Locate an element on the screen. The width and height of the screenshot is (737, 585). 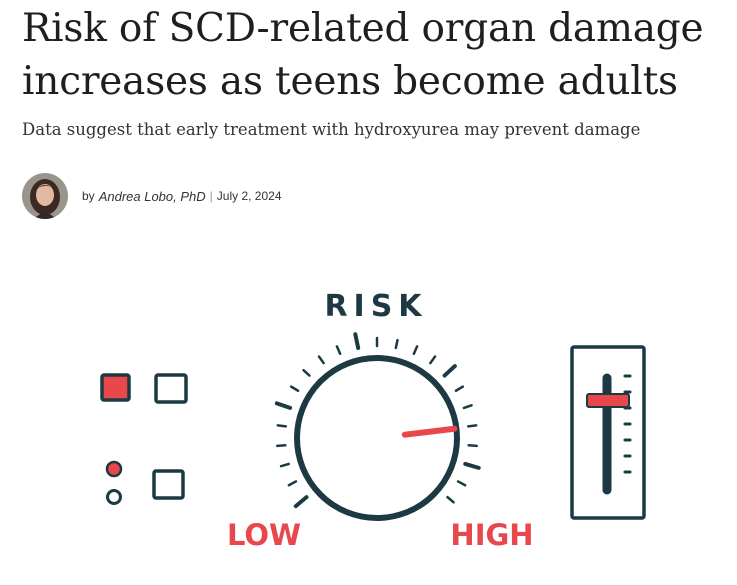
dial-title: RISK is located at coordinates (375, 306).